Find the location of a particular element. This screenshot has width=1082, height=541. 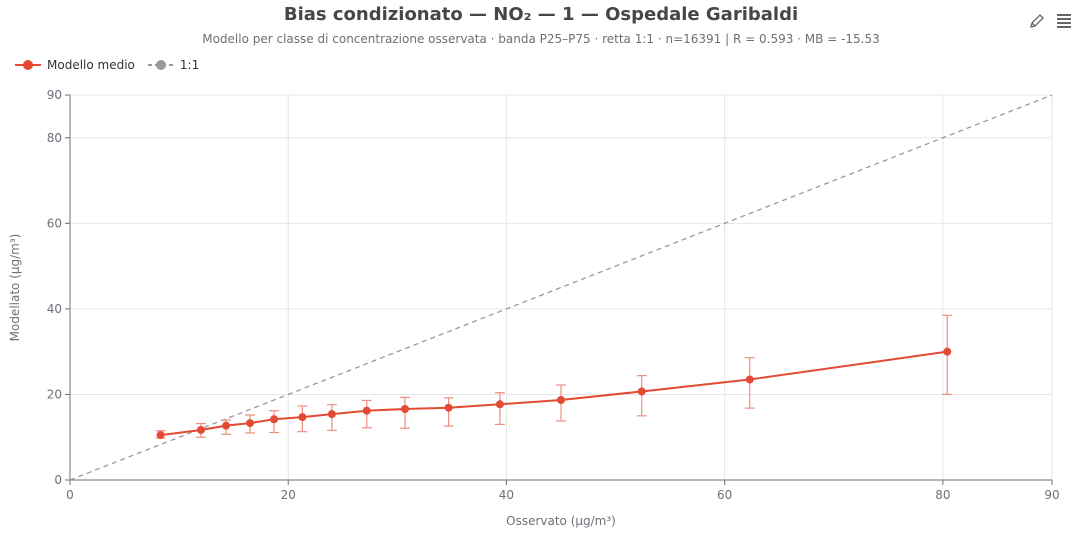

x-tick-label: 20 is located at coordinates (288, 495).